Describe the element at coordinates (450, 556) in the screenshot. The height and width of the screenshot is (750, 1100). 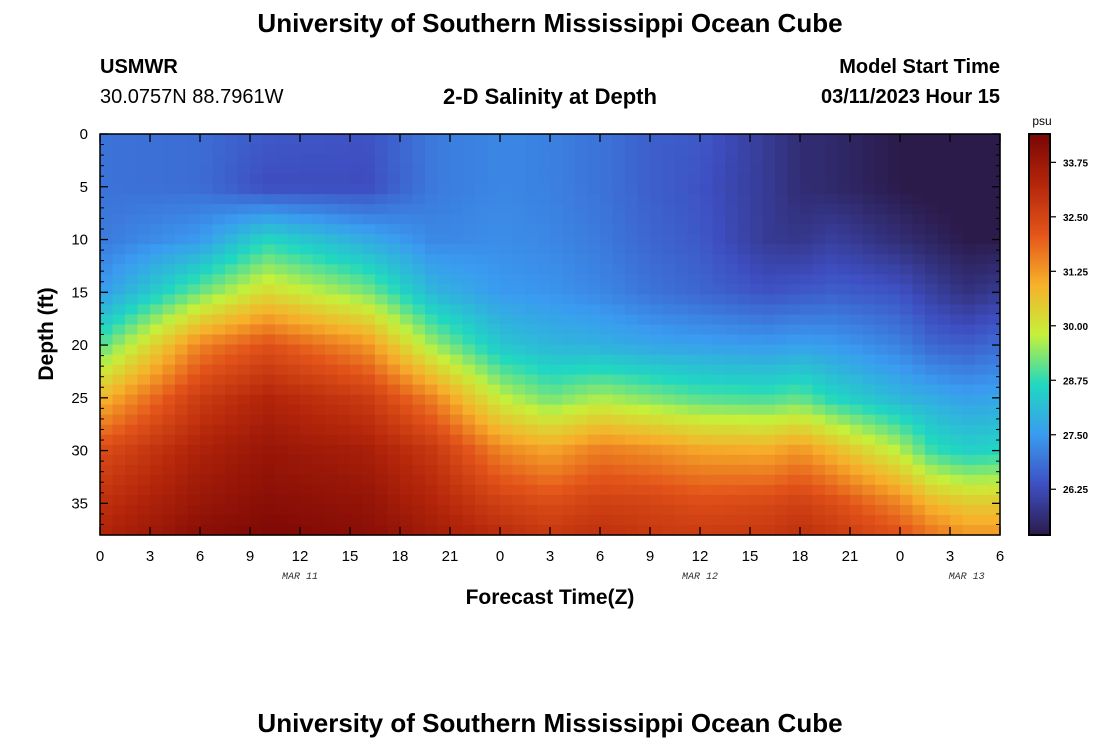
I see `x-tick-label: 21` at that location.